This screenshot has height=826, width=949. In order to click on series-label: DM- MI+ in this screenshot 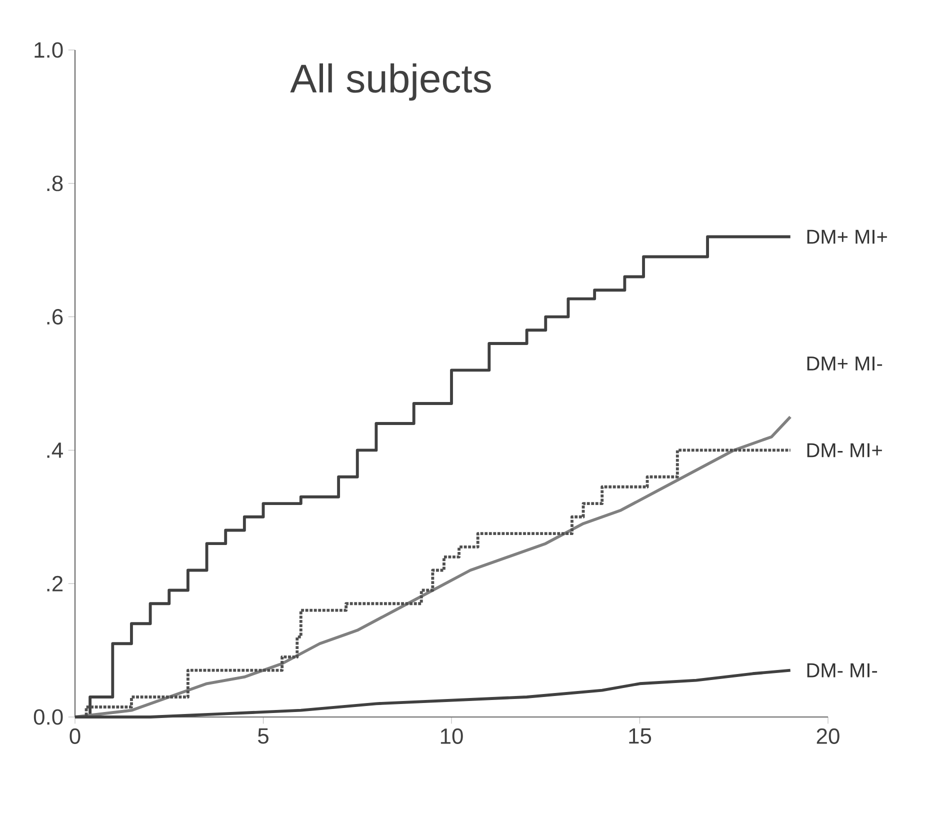, I will do `click(844, 450)`.